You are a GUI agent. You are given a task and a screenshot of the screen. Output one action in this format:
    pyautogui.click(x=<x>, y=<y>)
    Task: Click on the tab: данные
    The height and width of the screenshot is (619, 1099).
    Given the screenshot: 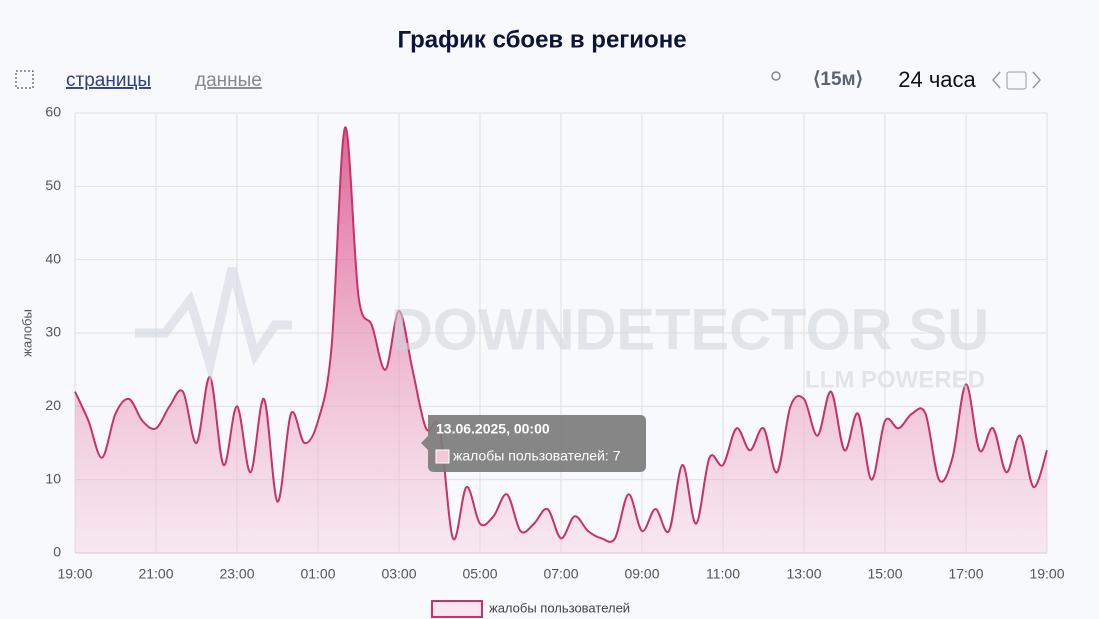 What is the action you would take?
    pyautogui.click(x=228, y=80)
    